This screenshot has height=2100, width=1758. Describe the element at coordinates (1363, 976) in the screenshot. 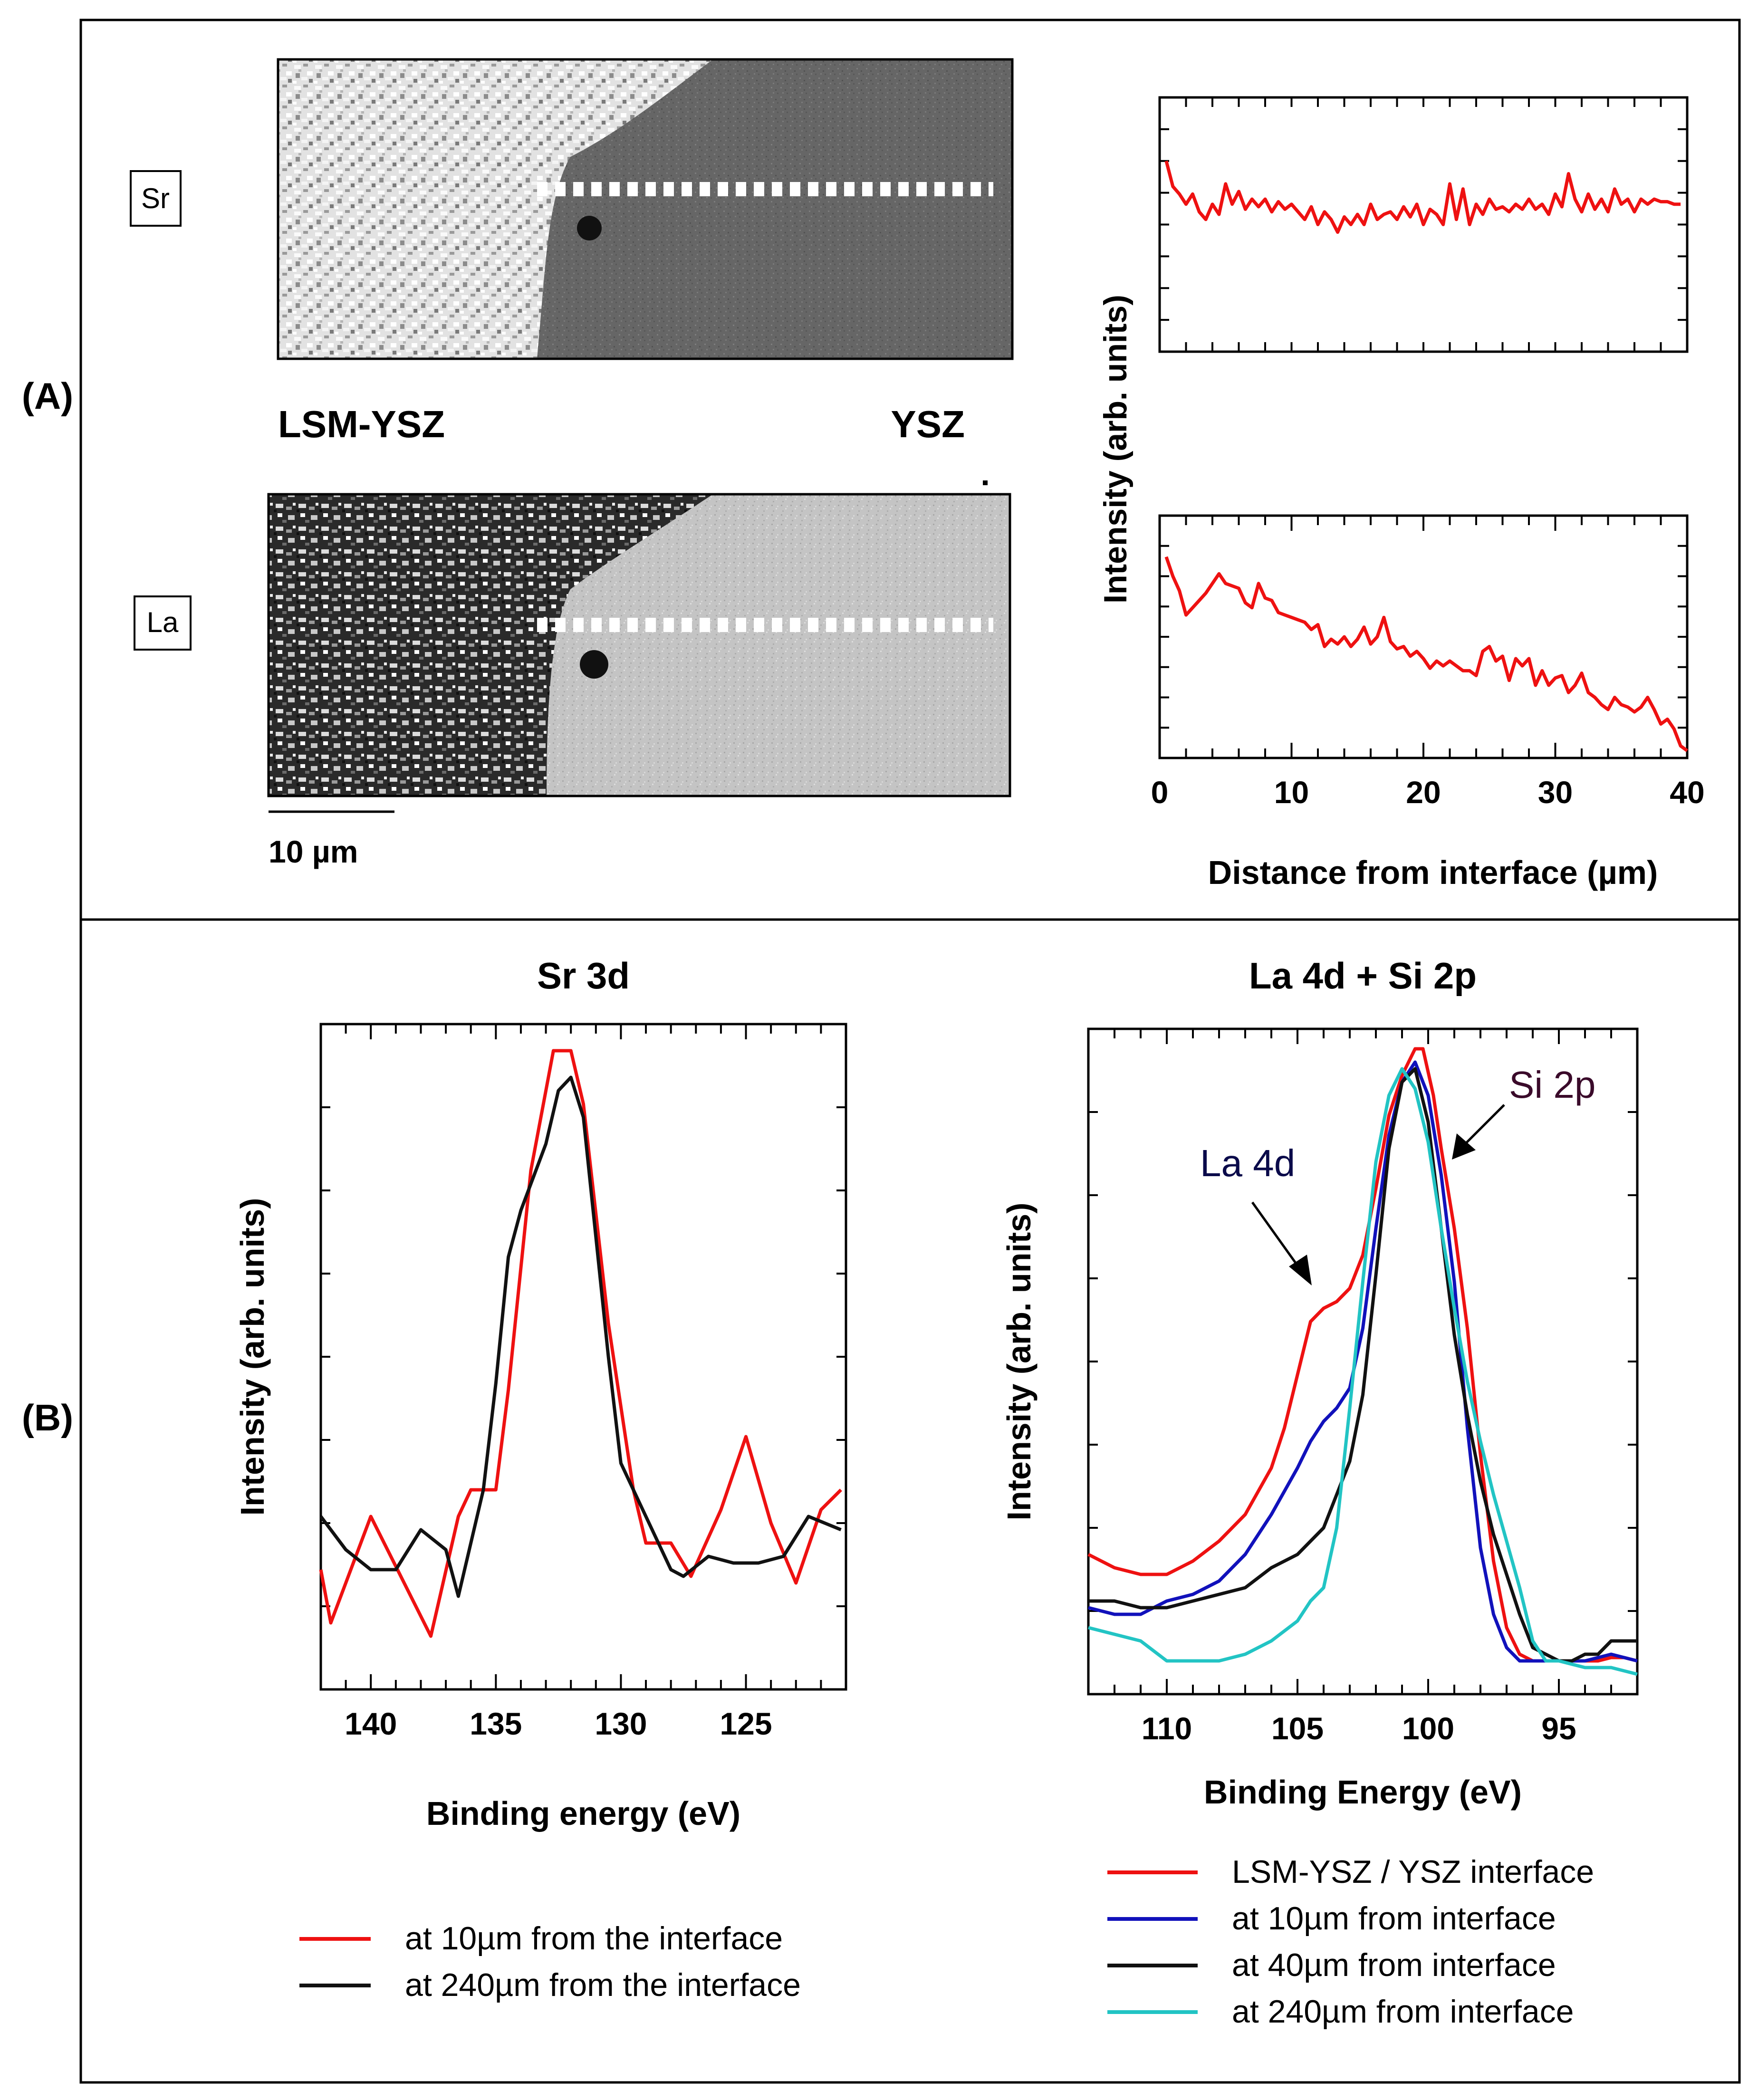

I see `chart-title: La 4d + Si 2p` at that location.